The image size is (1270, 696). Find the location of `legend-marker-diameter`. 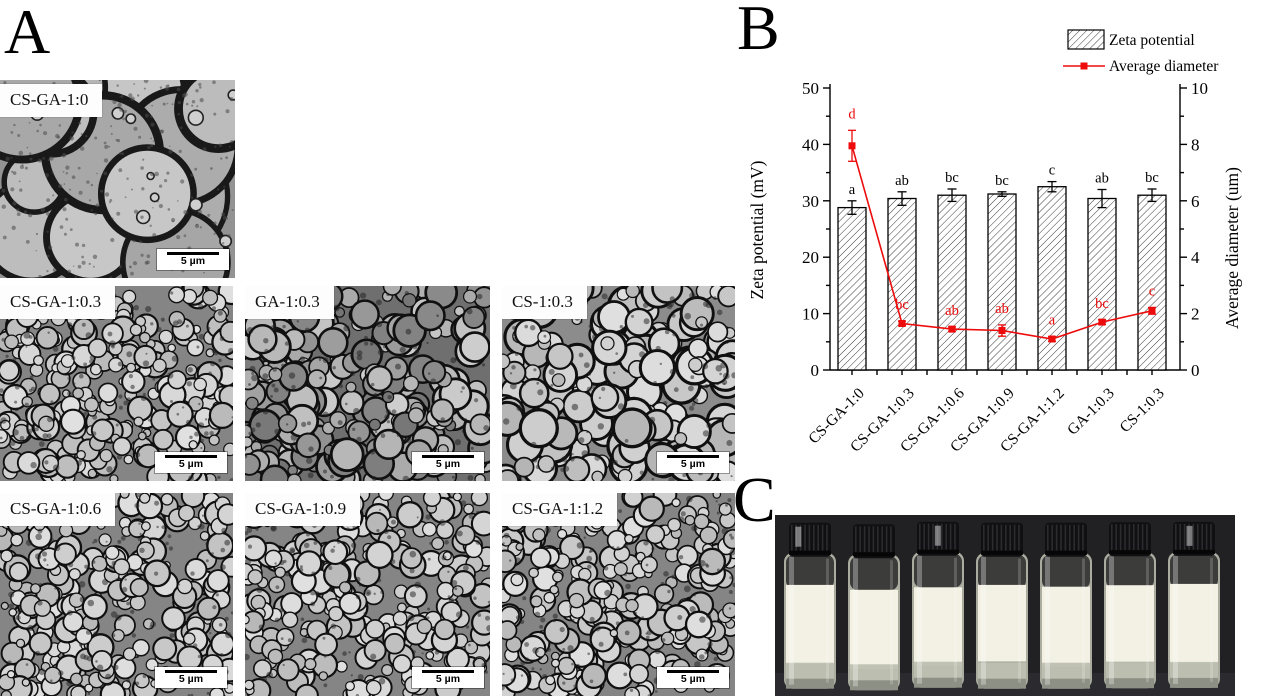

legend-marker-diameter is located at coordinates (1084, 66).